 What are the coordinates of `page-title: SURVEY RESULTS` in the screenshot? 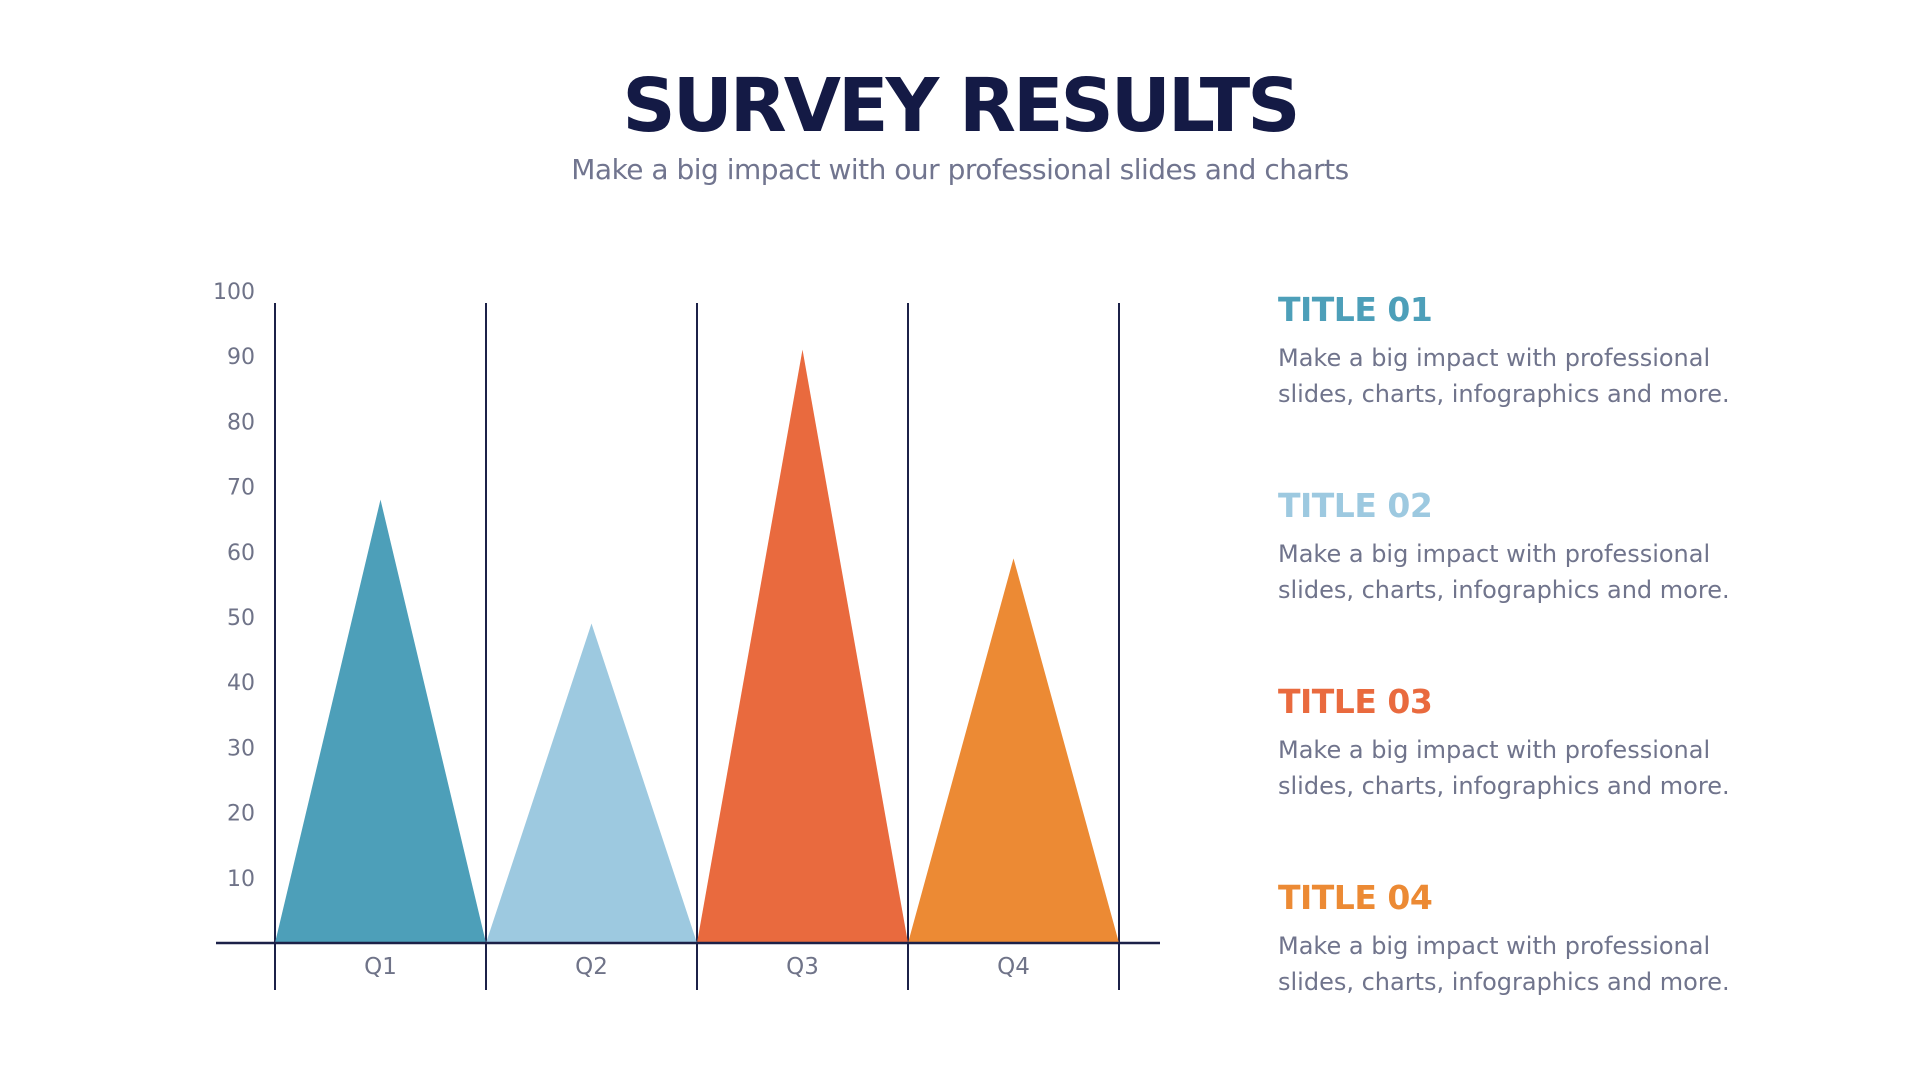 It's located at (961, 106).